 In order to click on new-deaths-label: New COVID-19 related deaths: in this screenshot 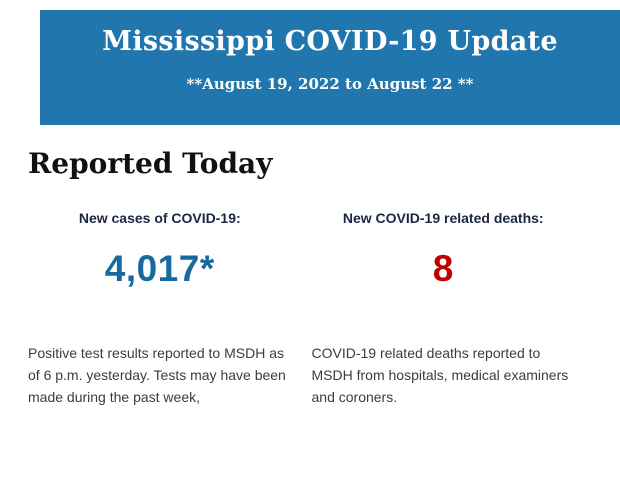, I will do `click(443, 218)`.